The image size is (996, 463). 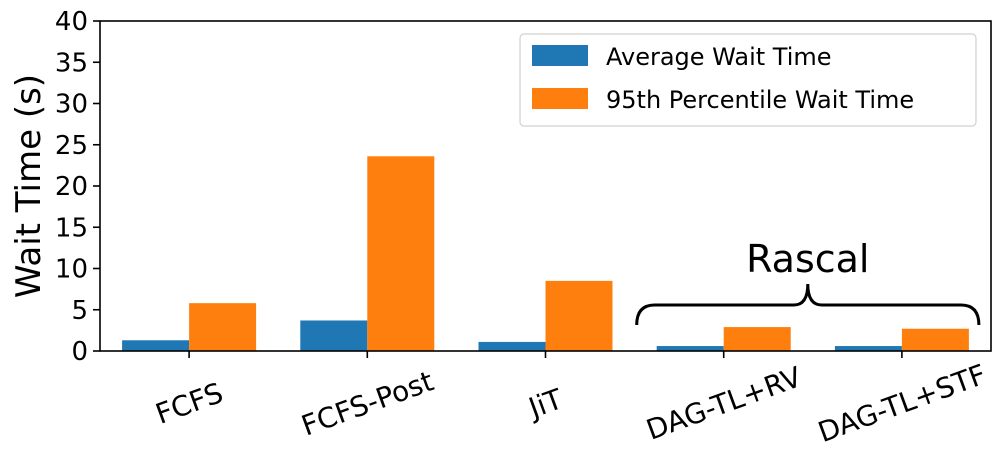 I want to click on bar-average-dag-tl-rv, so click(x=690, y=348).